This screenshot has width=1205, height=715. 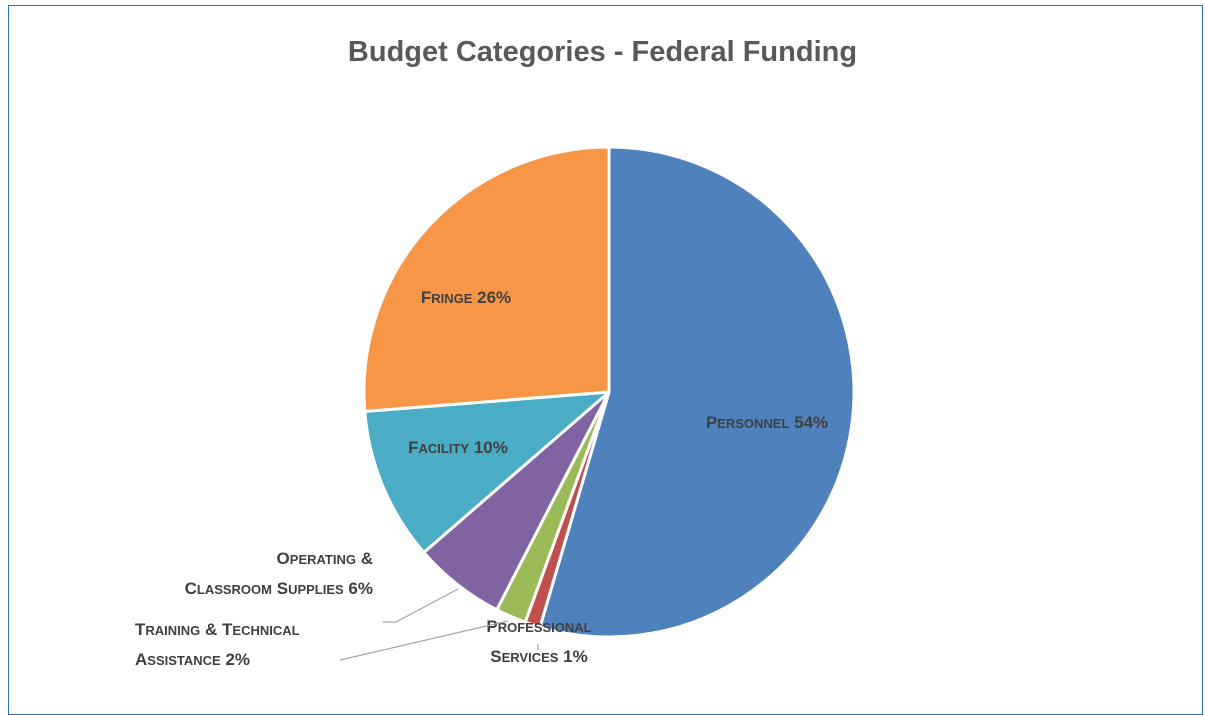 What do you see at coordinates (217, 644) in the screenshot?
I see `data-label-training-technical-assistance: TRAINING & TECHNICAL ASSISTANCE 2%` at bounding box center [217, 644].